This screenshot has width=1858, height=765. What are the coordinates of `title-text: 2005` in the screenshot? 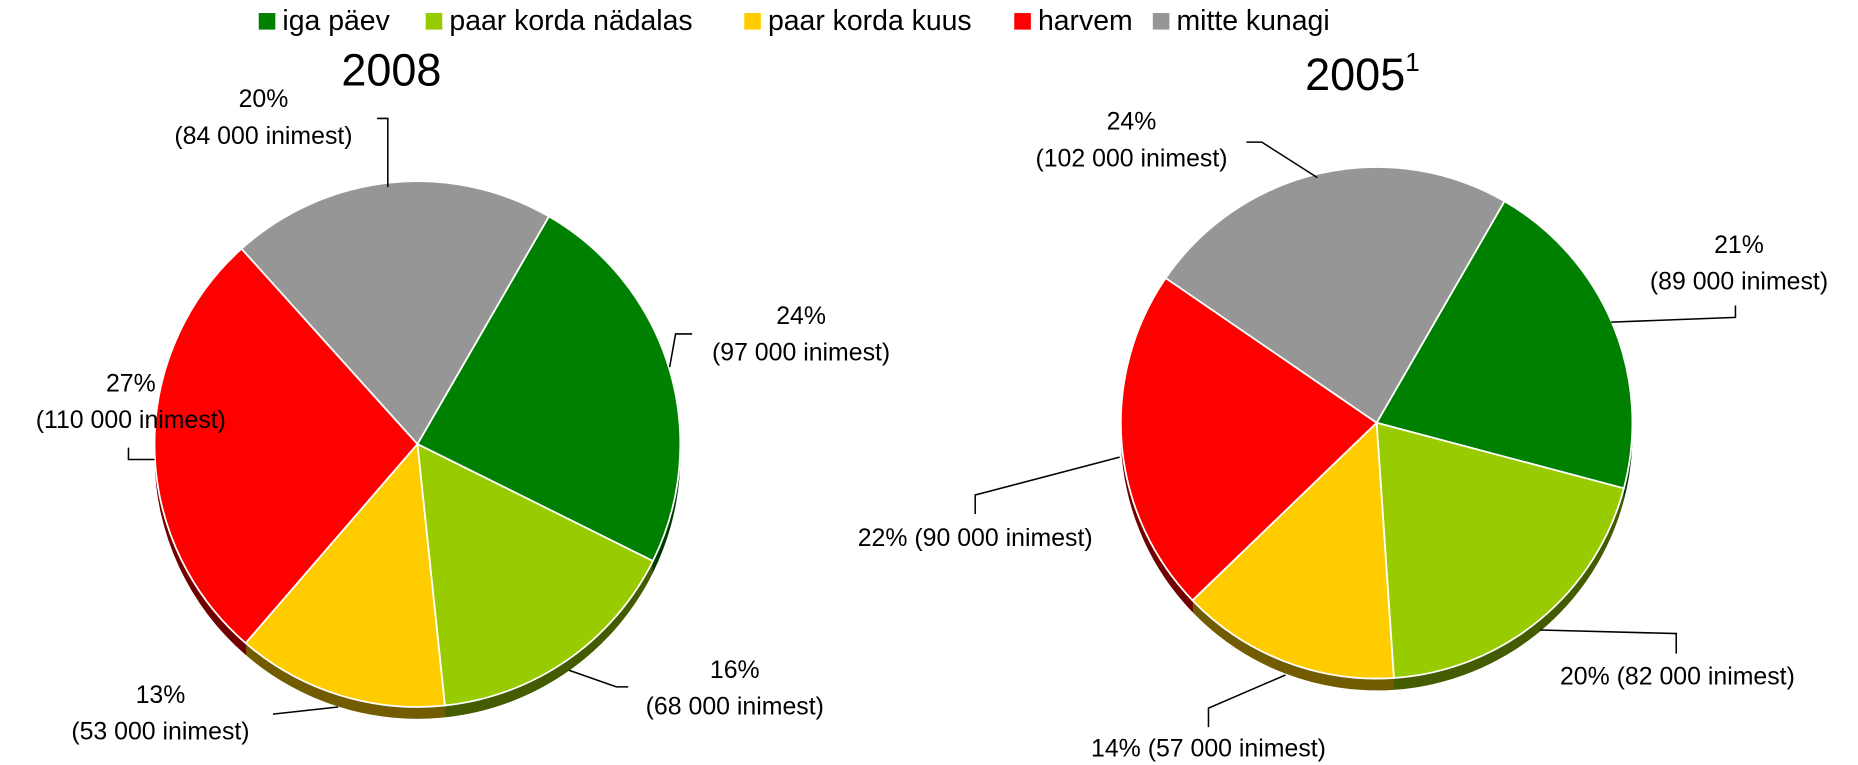 It's located at (1355, 74).